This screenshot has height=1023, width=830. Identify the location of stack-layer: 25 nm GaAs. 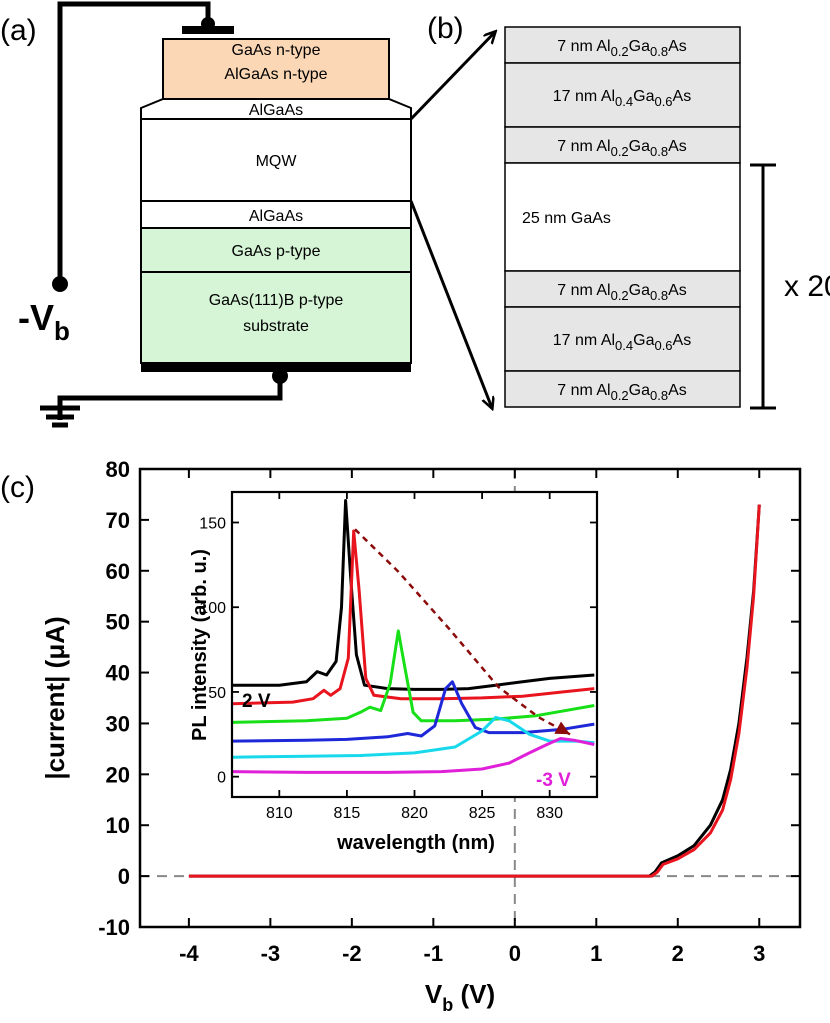
(622, 217).